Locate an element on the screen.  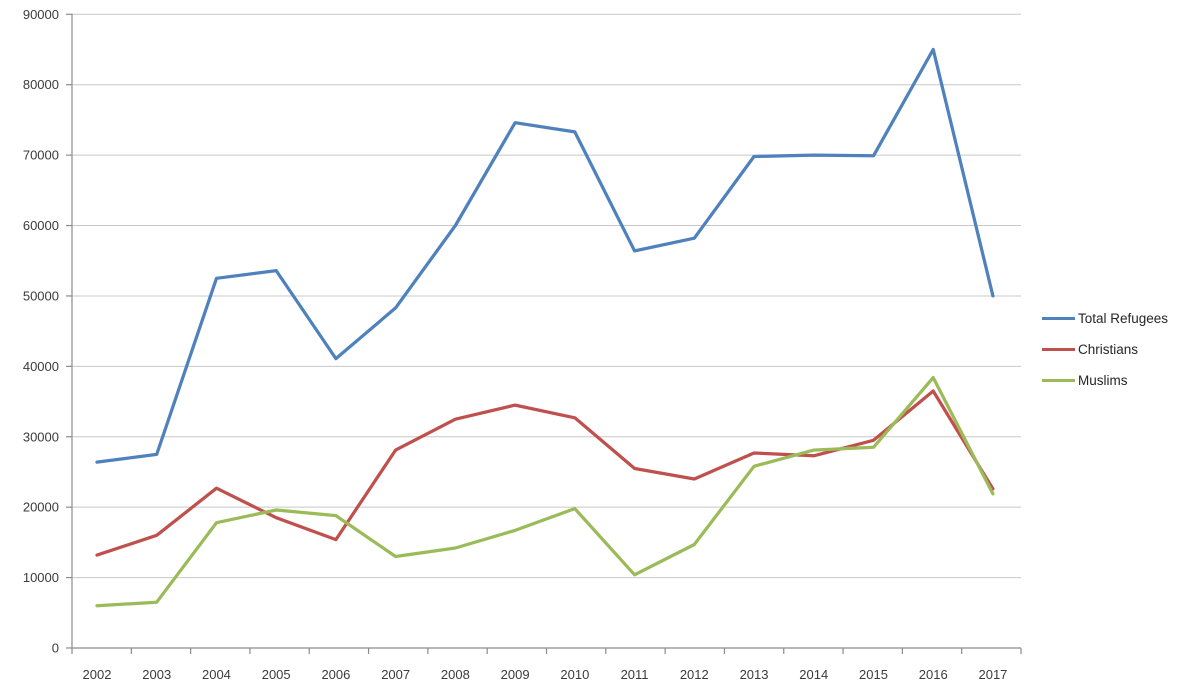
y-axis-label: 30000 is located at coordinates (41, 436).